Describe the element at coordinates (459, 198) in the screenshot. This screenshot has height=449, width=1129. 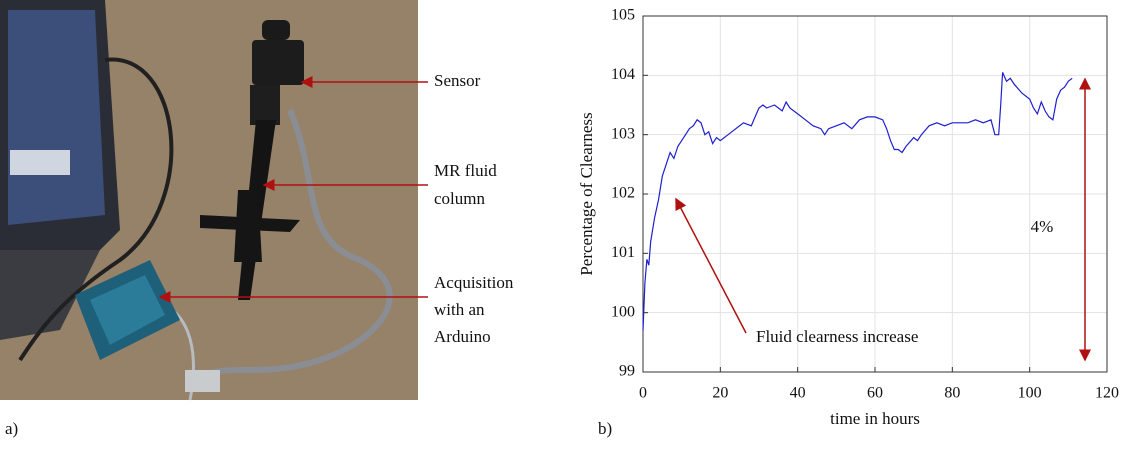
I see `photo-label: column` at that location.